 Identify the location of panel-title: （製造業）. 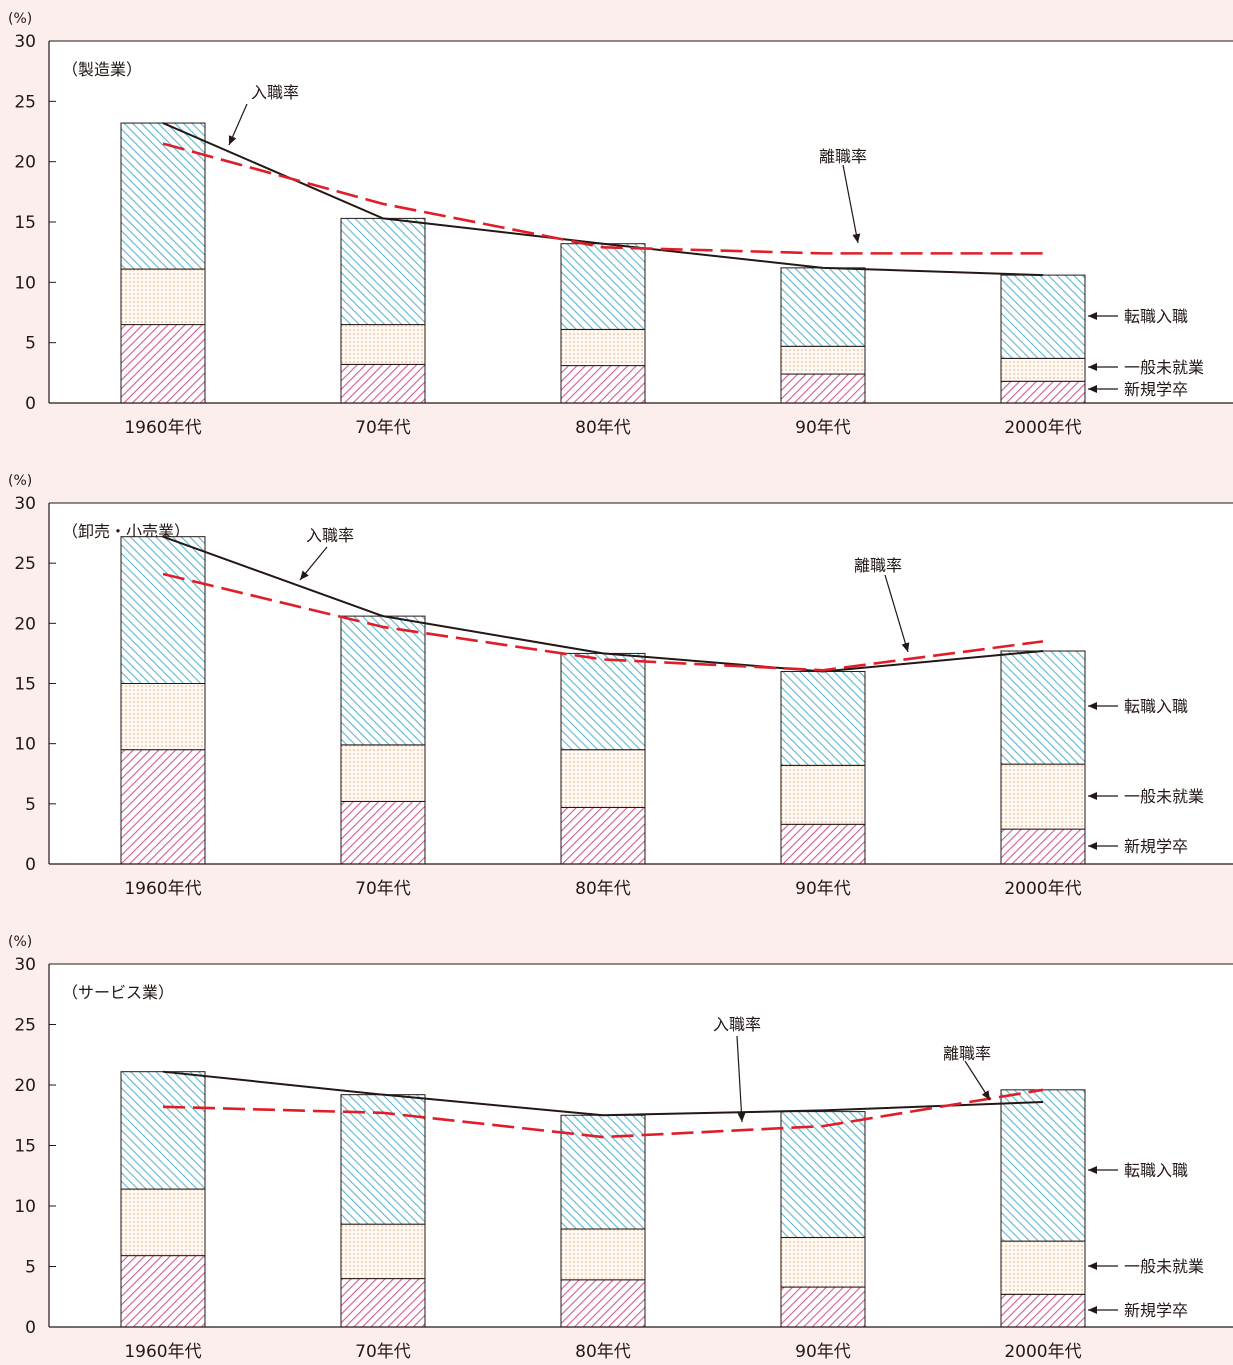
(102, 69).